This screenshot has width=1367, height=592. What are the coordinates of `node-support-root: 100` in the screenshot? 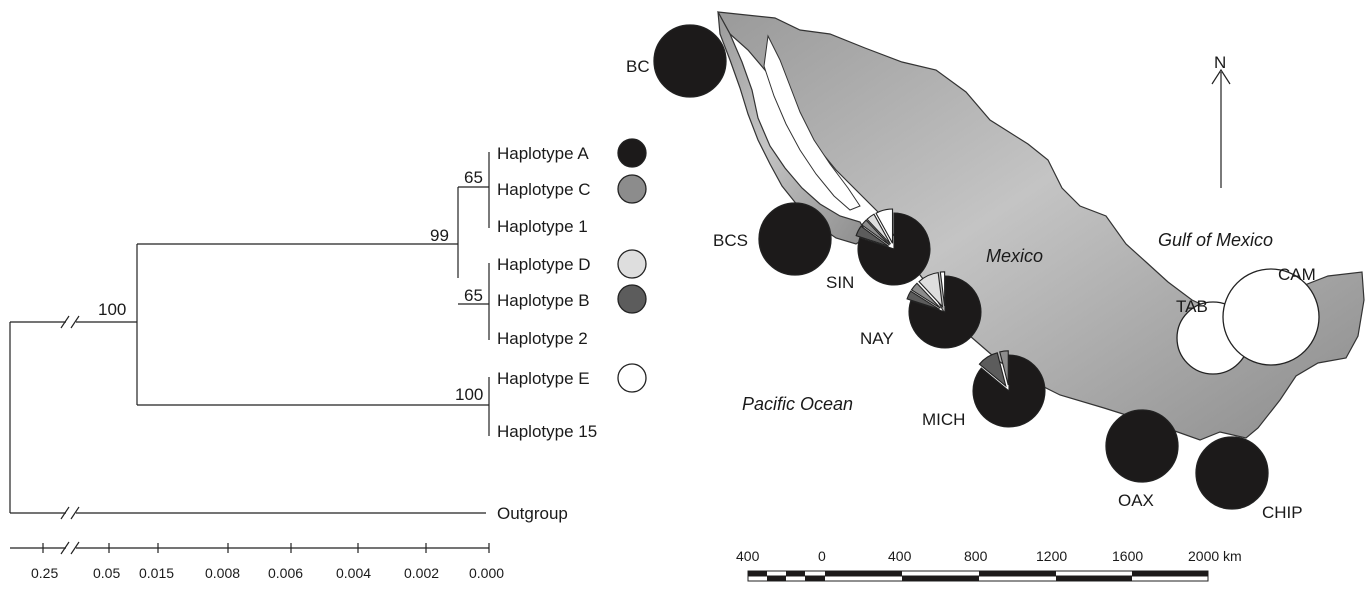 It's located at (112, 309).